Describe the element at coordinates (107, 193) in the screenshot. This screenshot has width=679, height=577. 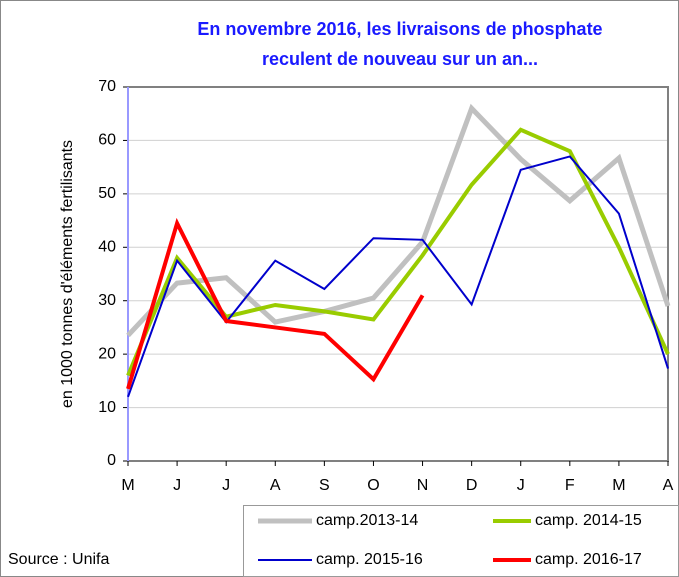
I see `y-tick-label: 50` at that location.